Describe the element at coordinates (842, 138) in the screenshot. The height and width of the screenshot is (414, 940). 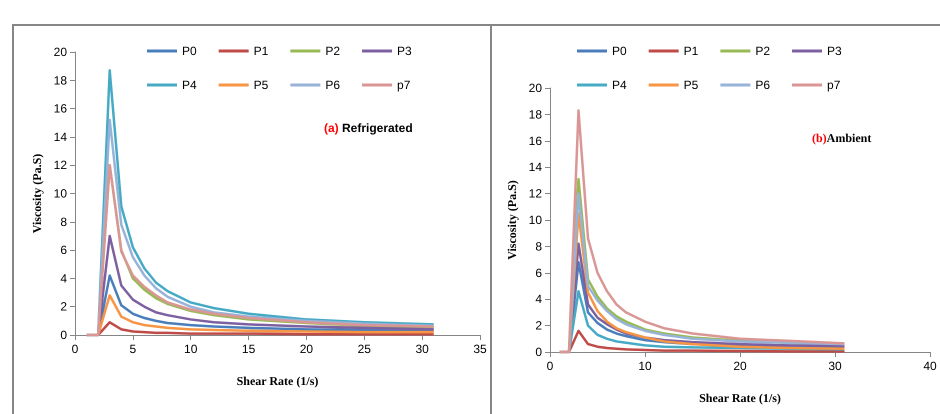
I see `annotation: (b)Ambient` at that location.